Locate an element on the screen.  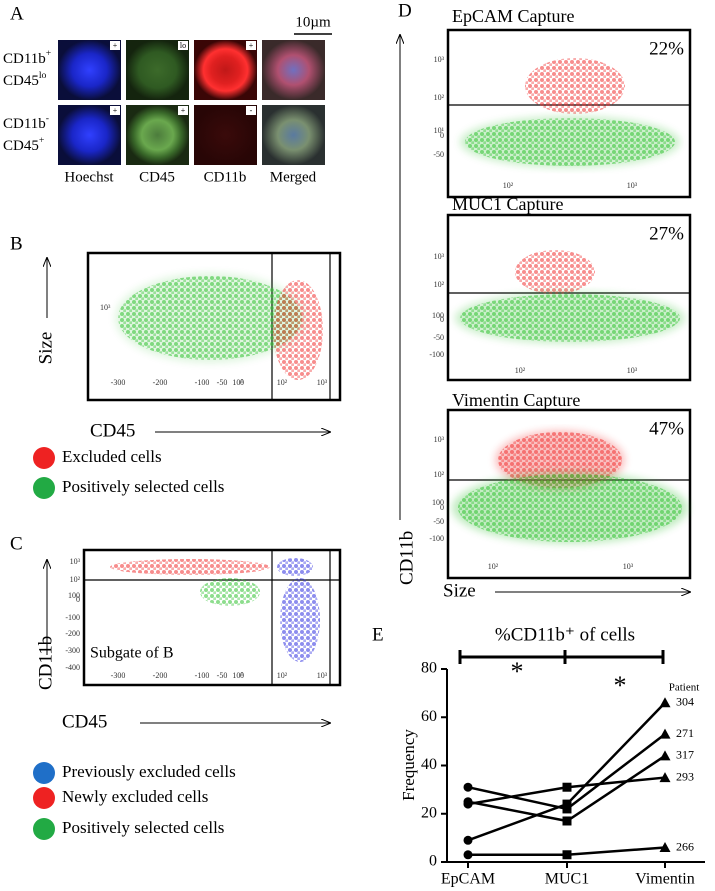
significance: * is located at coordinates (620, 685).